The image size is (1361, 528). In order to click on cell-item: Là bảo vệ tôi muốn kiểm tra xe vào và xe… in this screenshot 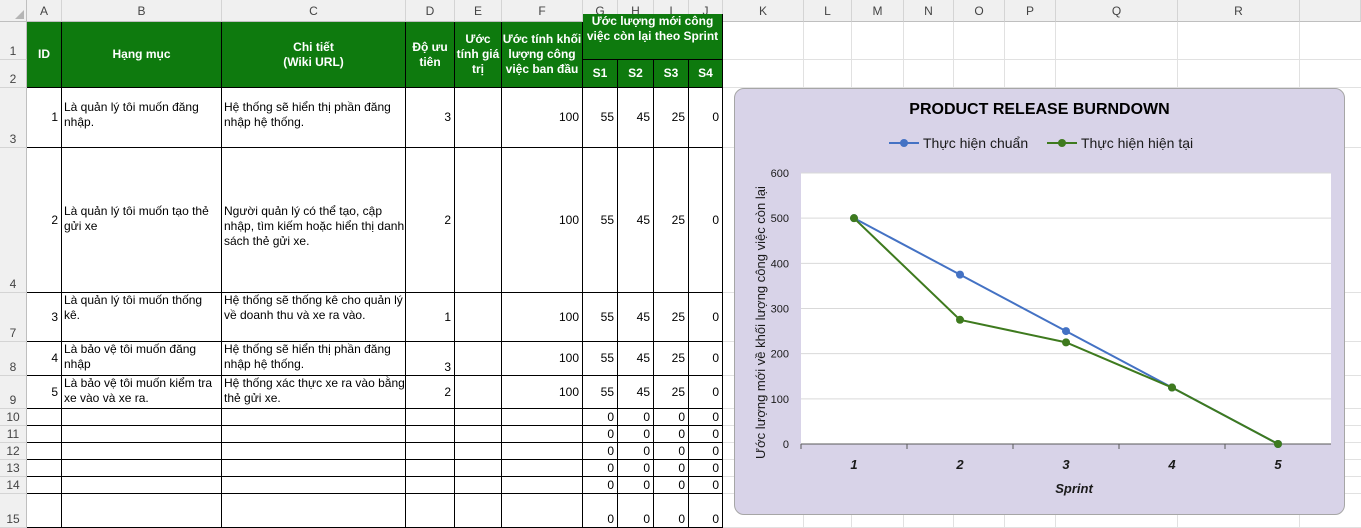, I will do `click(142, 392)`.